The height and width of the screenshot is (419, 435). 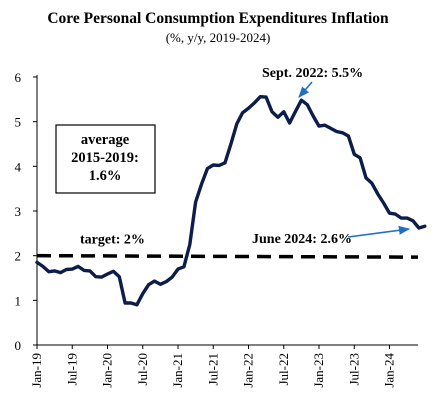 I want to click on average-box-line: average, so click(x=105, y=140).